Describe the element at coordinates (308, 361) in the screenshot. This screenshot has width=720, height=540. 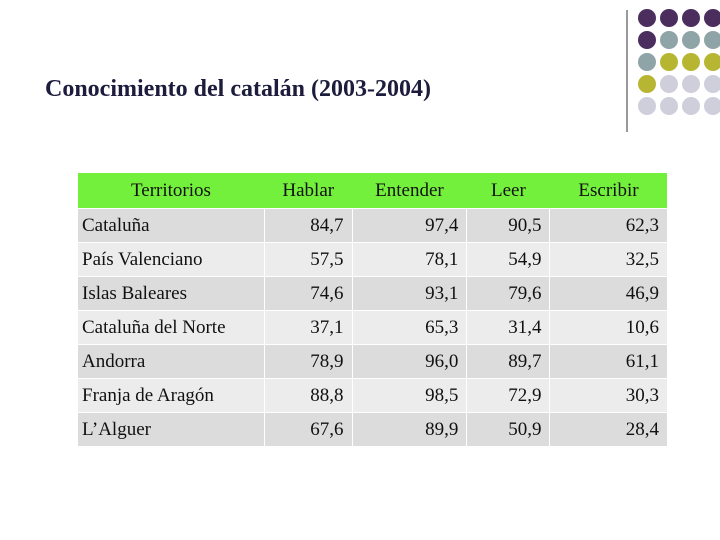
I see `value-cell: 78,9` at that location.